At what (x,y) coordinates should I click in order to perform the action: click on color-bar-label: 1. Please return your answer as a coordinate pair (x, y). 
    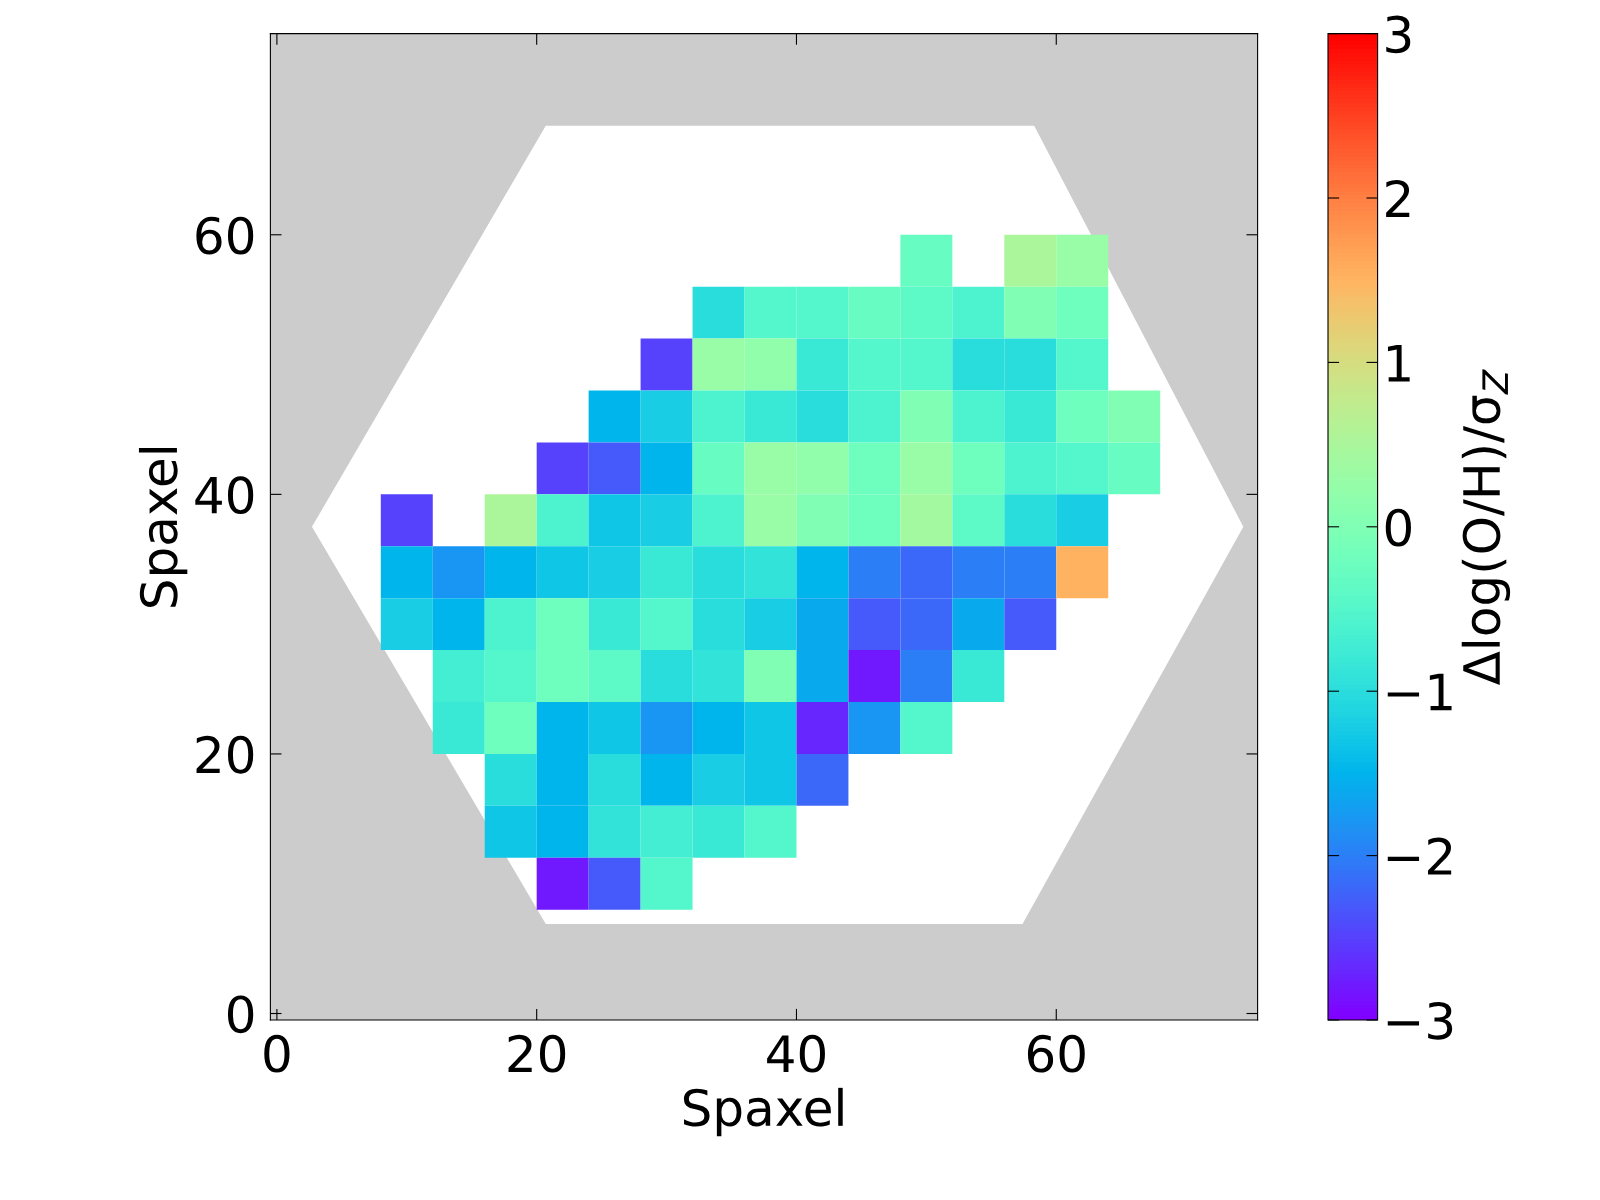
    Looking at the image, I should click on (1398, 363).